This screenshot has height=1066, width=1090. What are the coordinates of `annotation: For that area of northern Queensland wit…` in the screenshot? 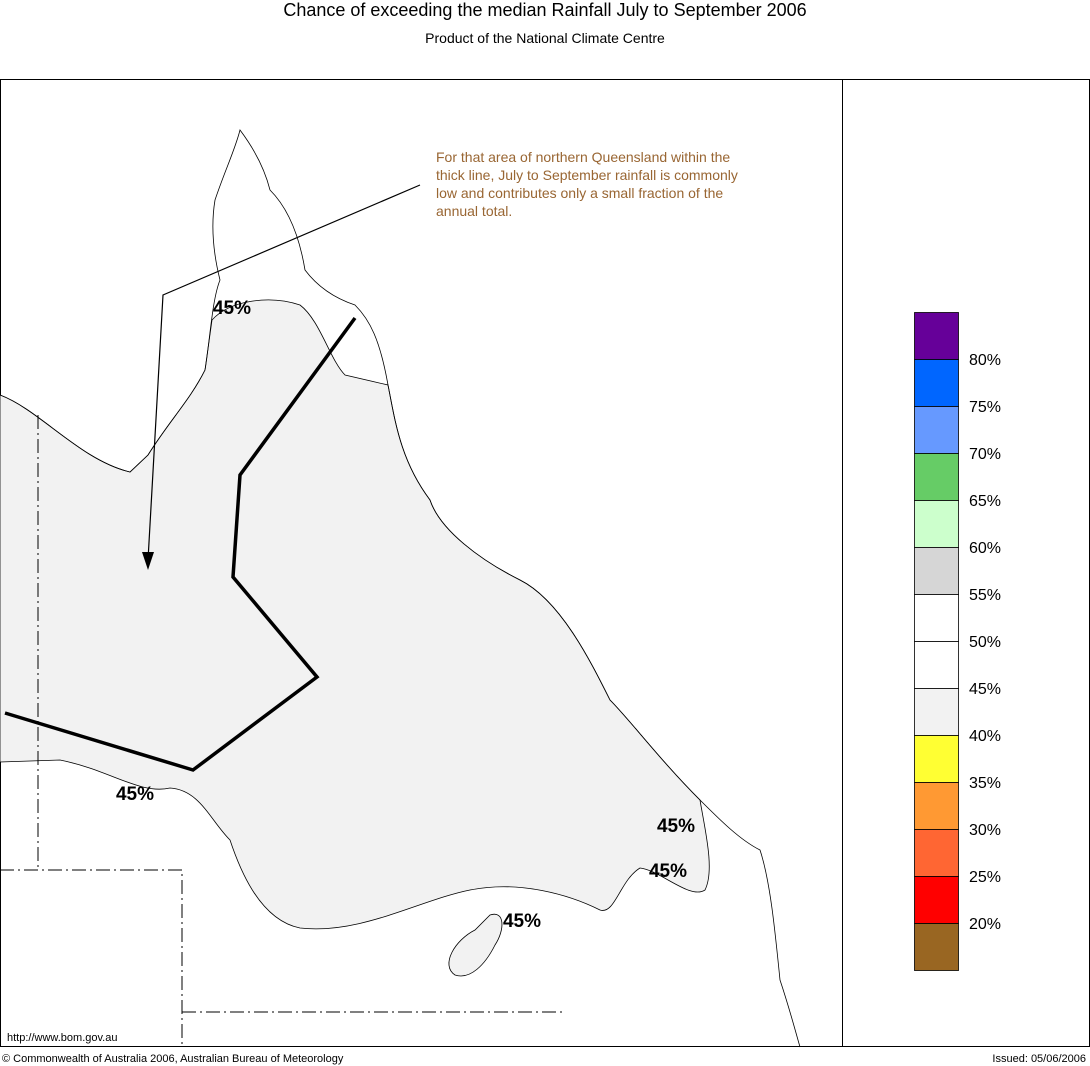 It's located at (587, 184).